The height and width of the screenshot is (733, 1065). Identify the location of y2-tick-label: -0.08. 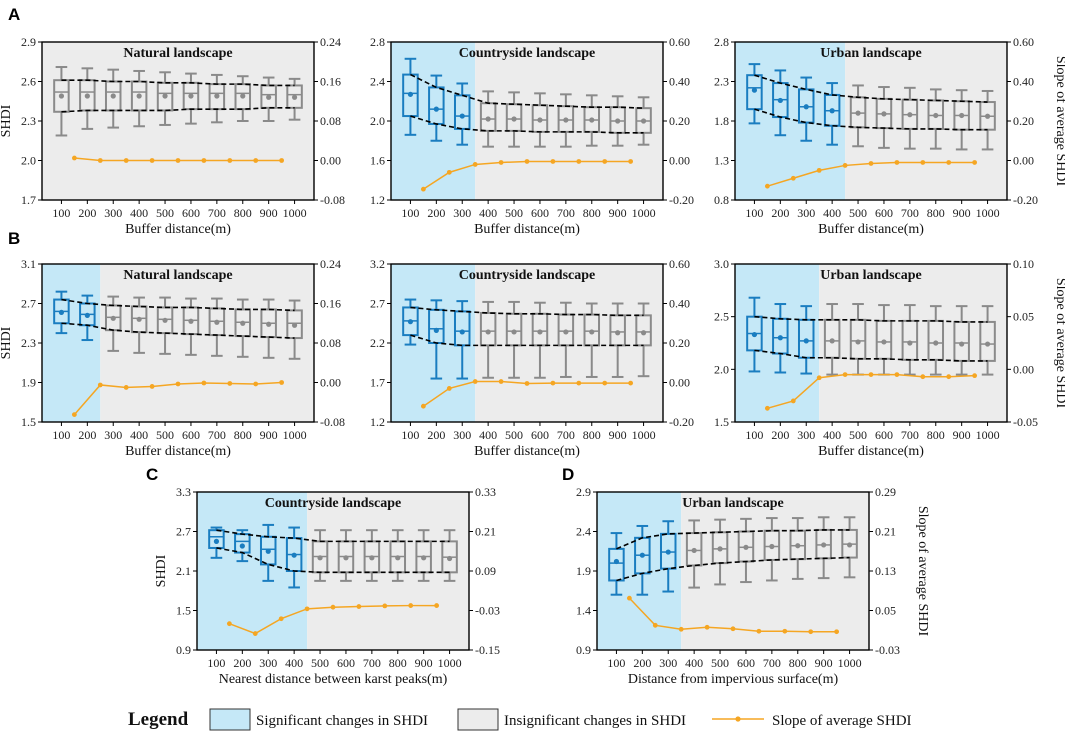
(332, 422).